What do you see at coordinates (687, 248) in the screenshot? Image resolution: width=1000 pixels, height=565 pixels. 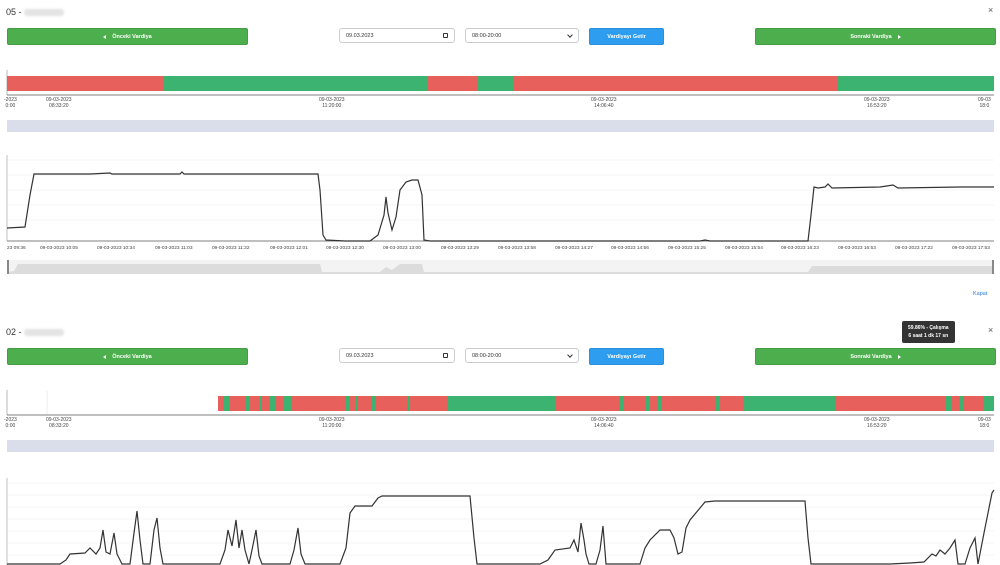 I see `chart-tick: 09-03-2023 15:25` at bounding box center [687, 248].